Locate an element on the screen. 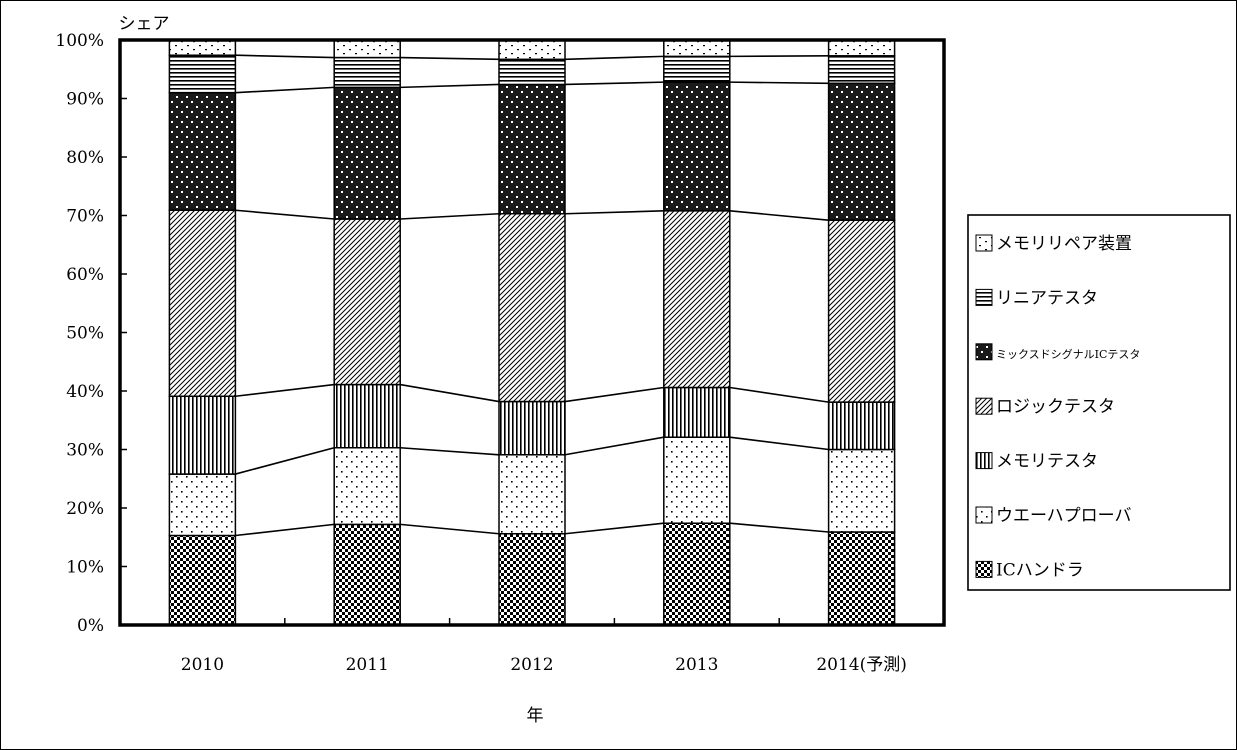 The height and width of the screenshot is (750, 1237). legend-label: リニアテスタ is located at coordinates (1047, 298).